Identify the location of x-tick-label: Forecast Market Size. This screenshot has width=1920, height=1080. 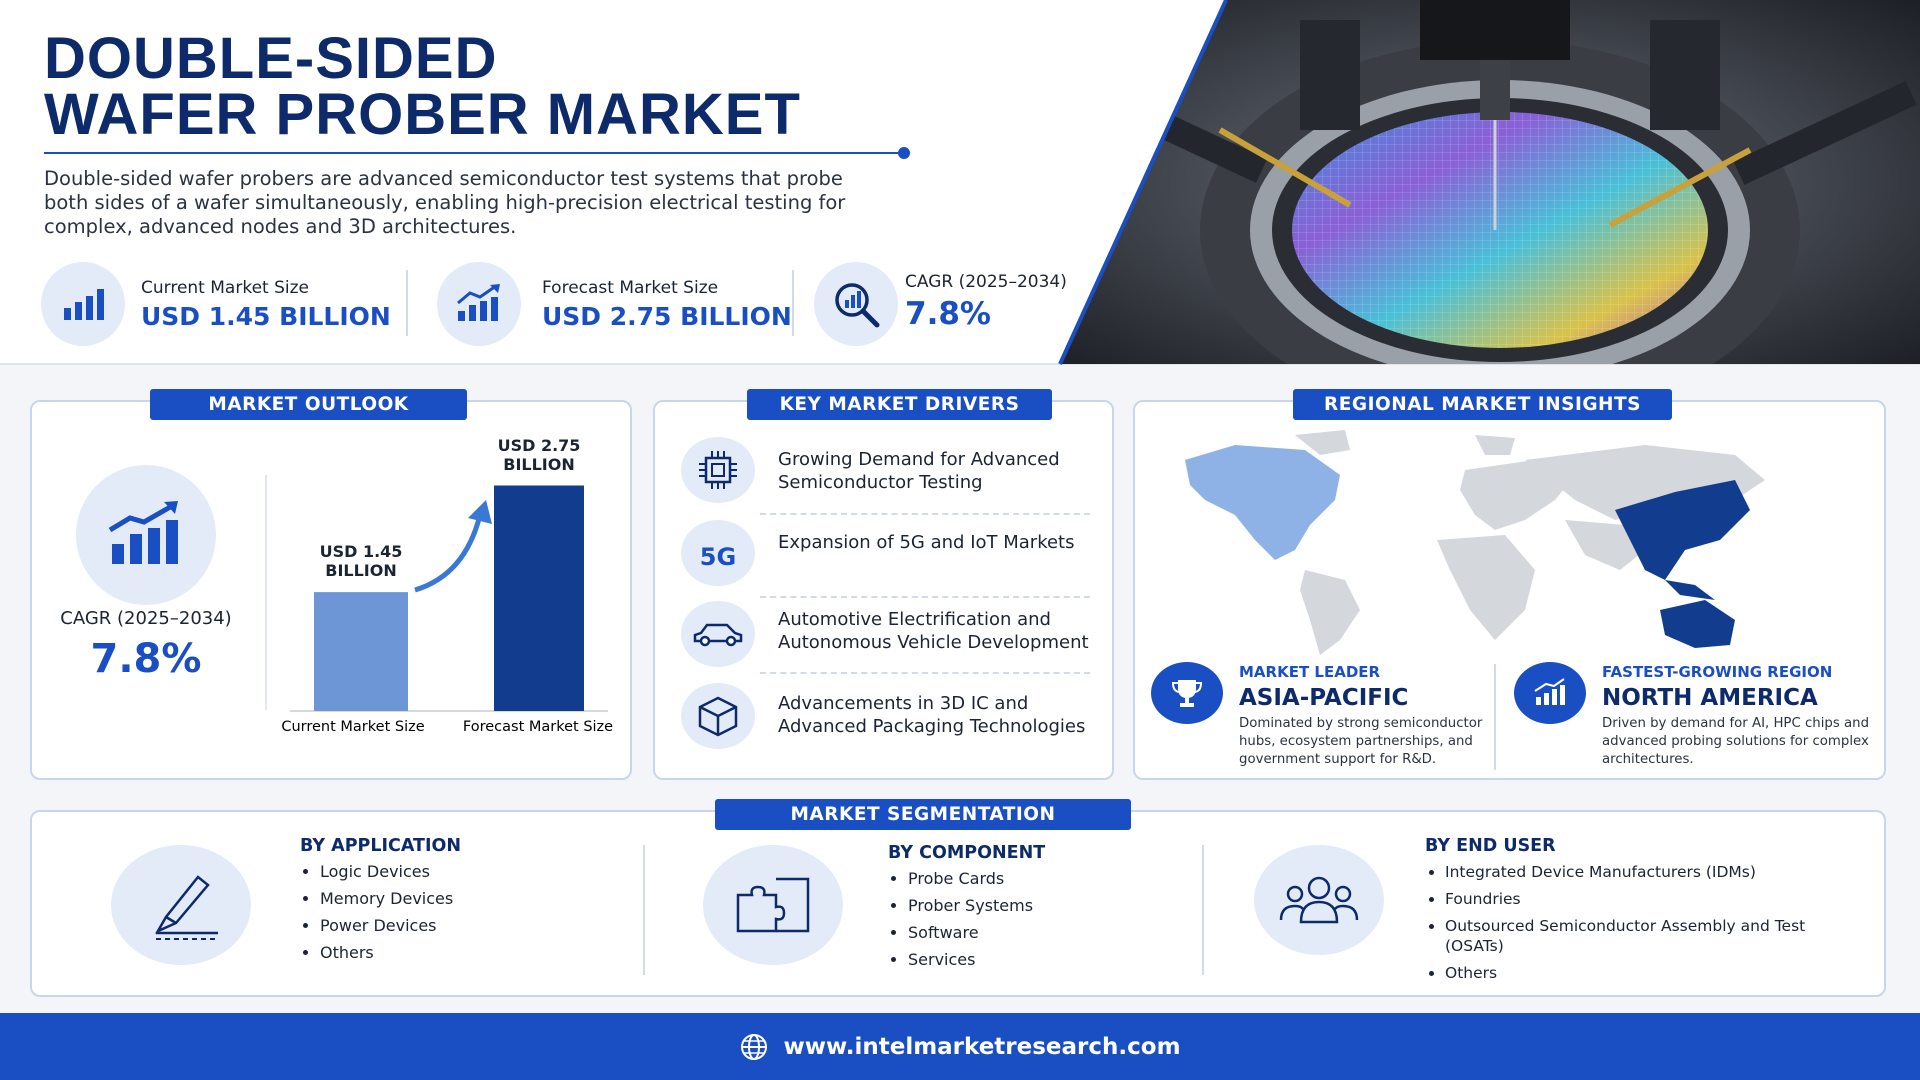
(538, 727).